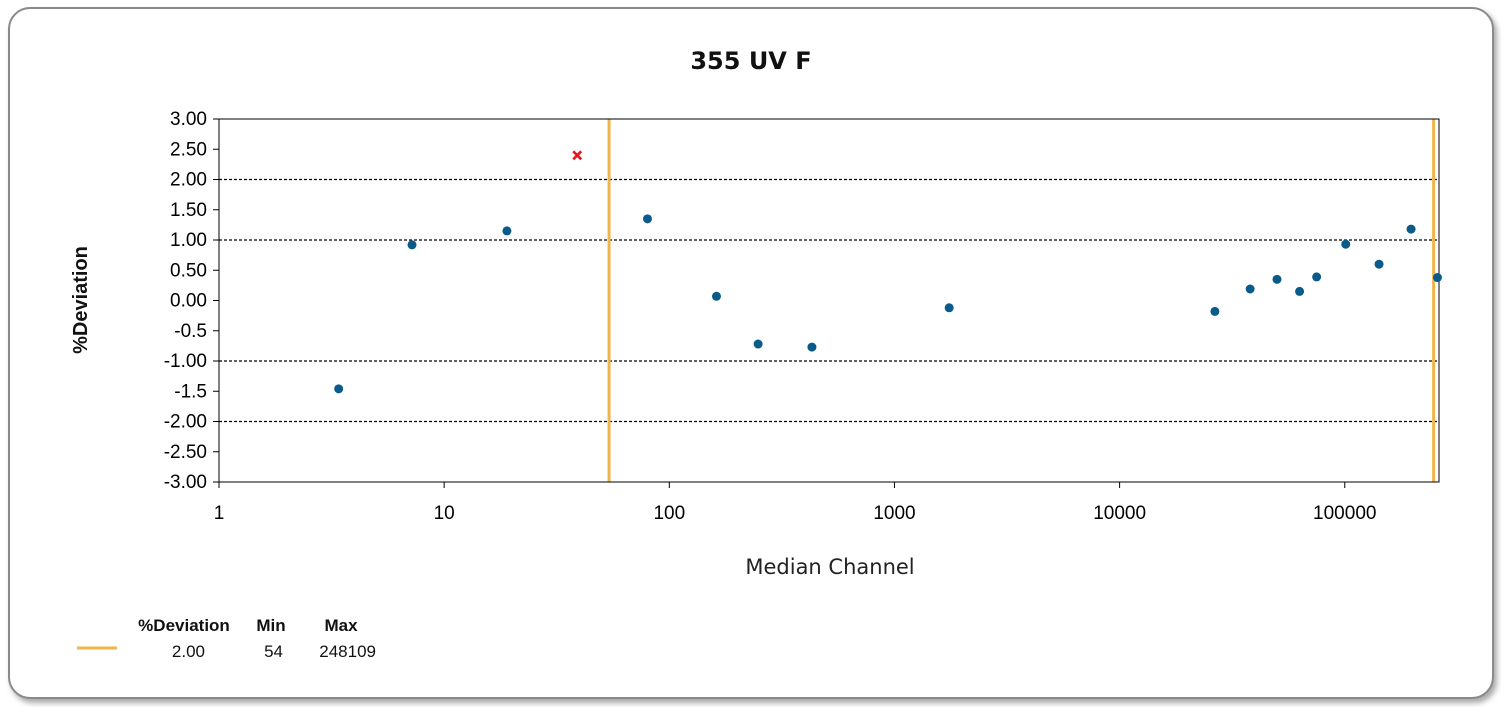 Image resolution: width=1507 pixels, height=707 pixels. What do you see at coordinates (341, 625) in the screenshot?
I see `legend-header-max: Max` at bounding box center [341, 625].